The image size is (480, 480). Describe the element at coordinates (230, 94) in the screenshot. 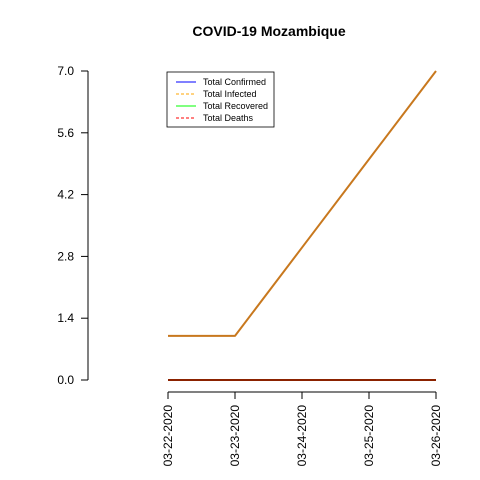

I see `legend-label: Total Infected` at that location.